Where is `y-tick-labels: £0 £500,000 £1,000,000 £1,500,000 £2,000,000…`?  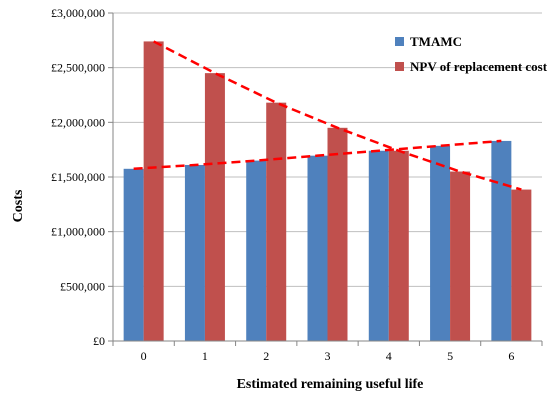
y-tick-labels: £0 £500,000 £1,000,000 £1,500,000 £2,000,000… is located at coordinates (78, 177).